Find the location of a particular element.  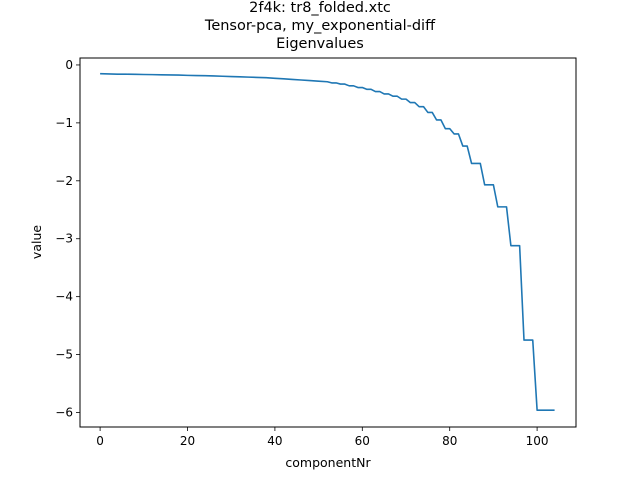

y-axis-label: value is located at coordinates (36, 242).